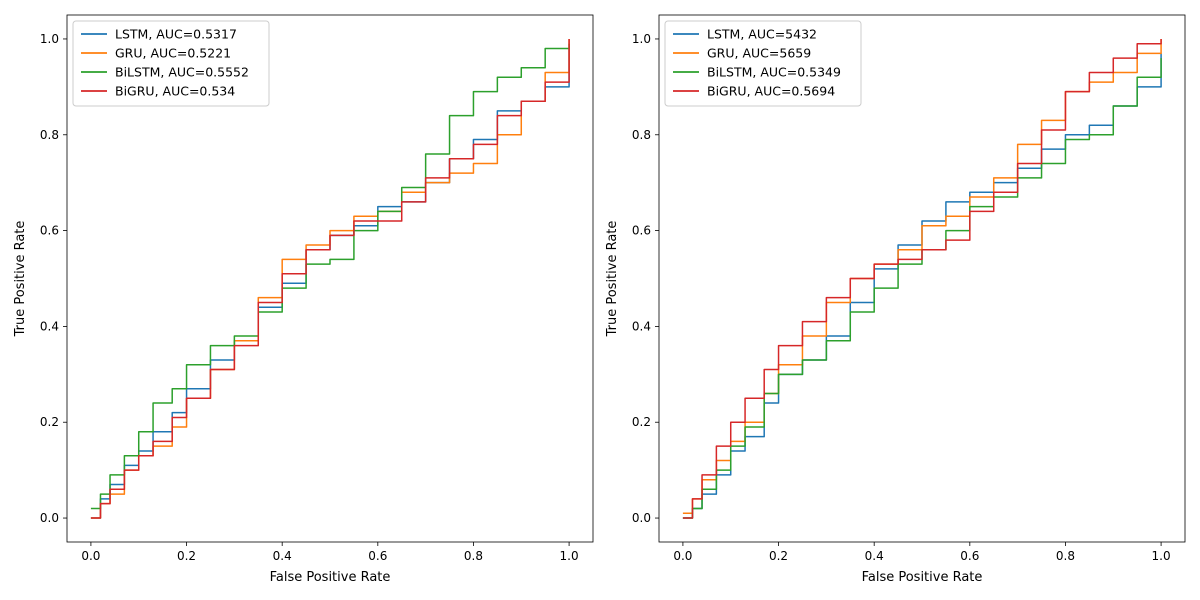  Describe the element at coordinates (182, 72) in the screenshot. I see `legend-label: BiLSTM, AUC=0.5552` at that location.